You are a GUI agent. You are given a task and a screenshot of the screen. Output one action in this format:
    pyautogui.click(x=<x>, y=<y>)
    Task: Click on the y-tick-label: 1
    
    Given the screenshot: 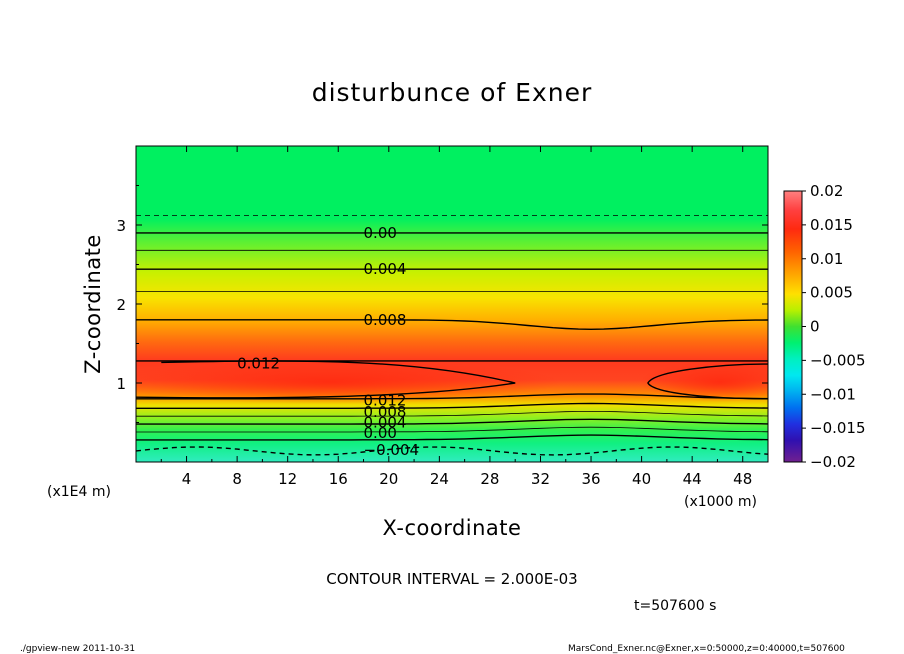 What is the action you would take?
    pyautogui.click(x=121, y=384)
    